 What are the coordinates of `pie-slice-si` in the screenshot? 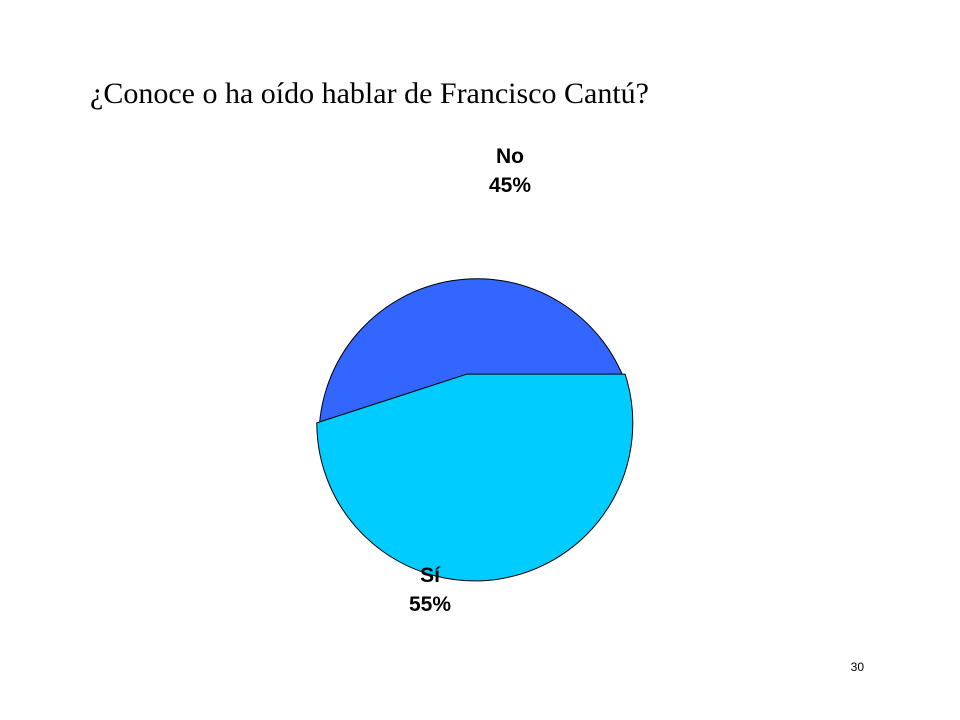 It's located at (475, 477).